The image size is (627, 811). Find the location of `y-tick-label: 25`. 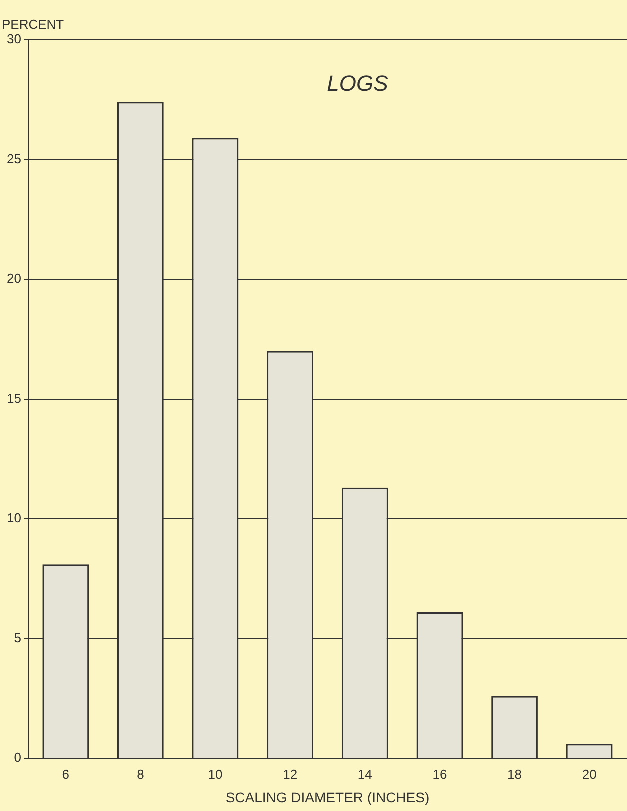

y-tick-label: 25 is located at coordinates (14, 158).